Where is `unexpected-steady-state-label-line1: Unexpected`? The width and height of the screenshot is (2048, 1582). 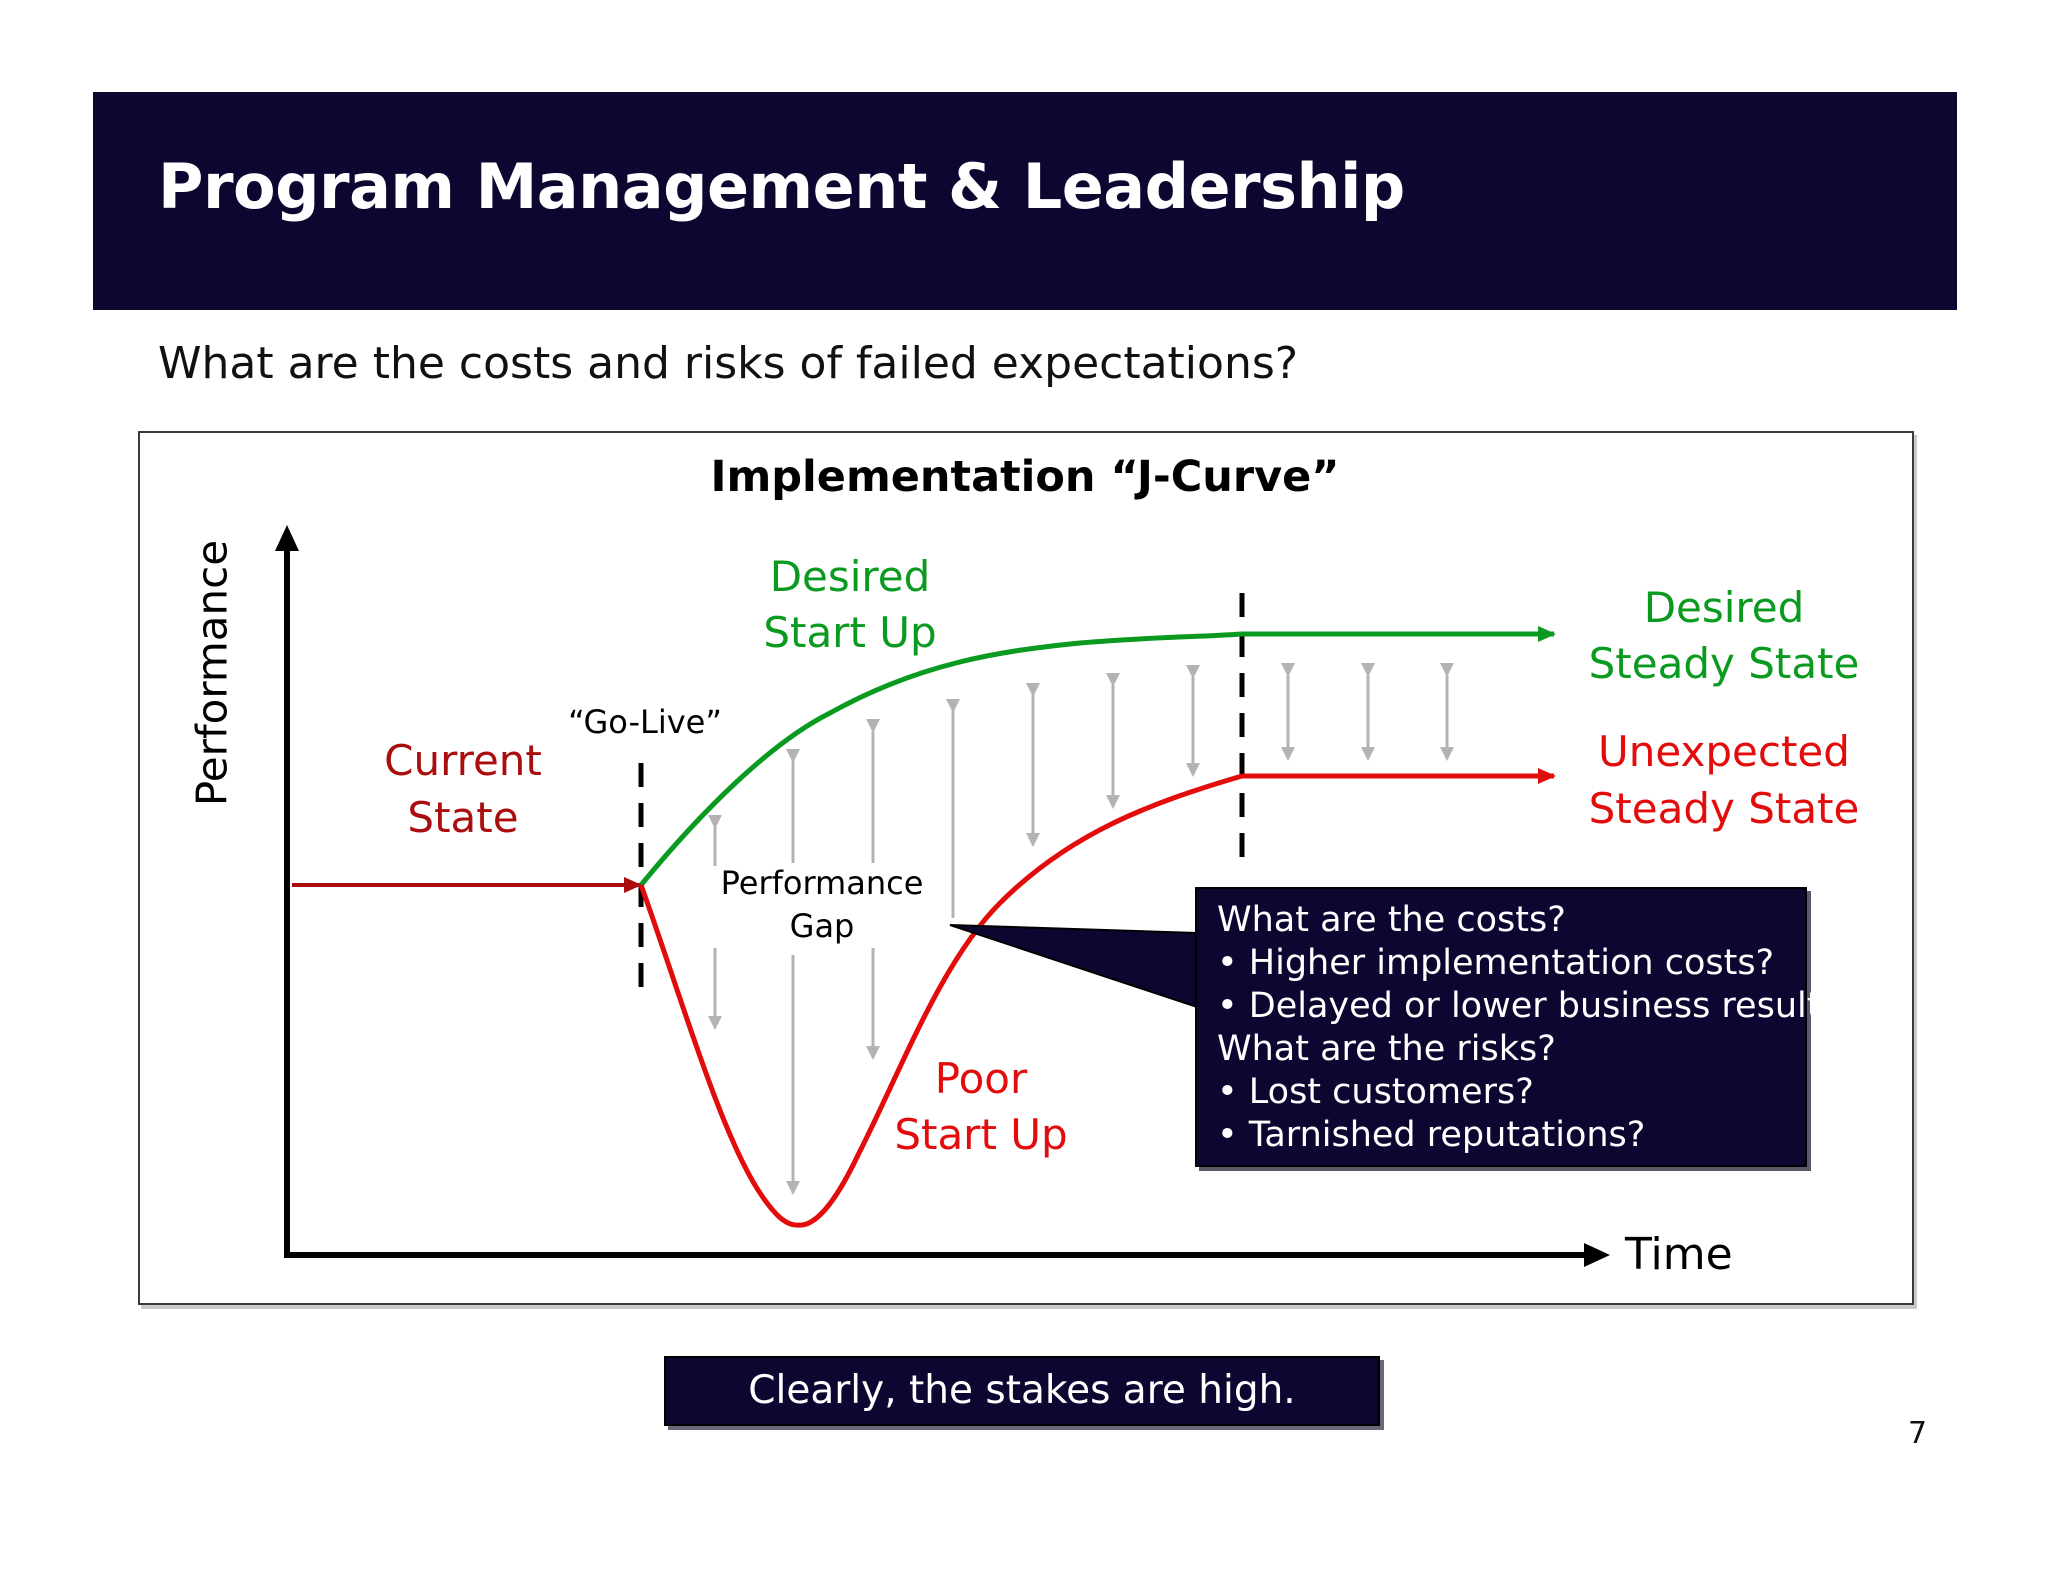
unexpected-steady-state-label-line1: Unexpected is located at coordinates (1724, 751).